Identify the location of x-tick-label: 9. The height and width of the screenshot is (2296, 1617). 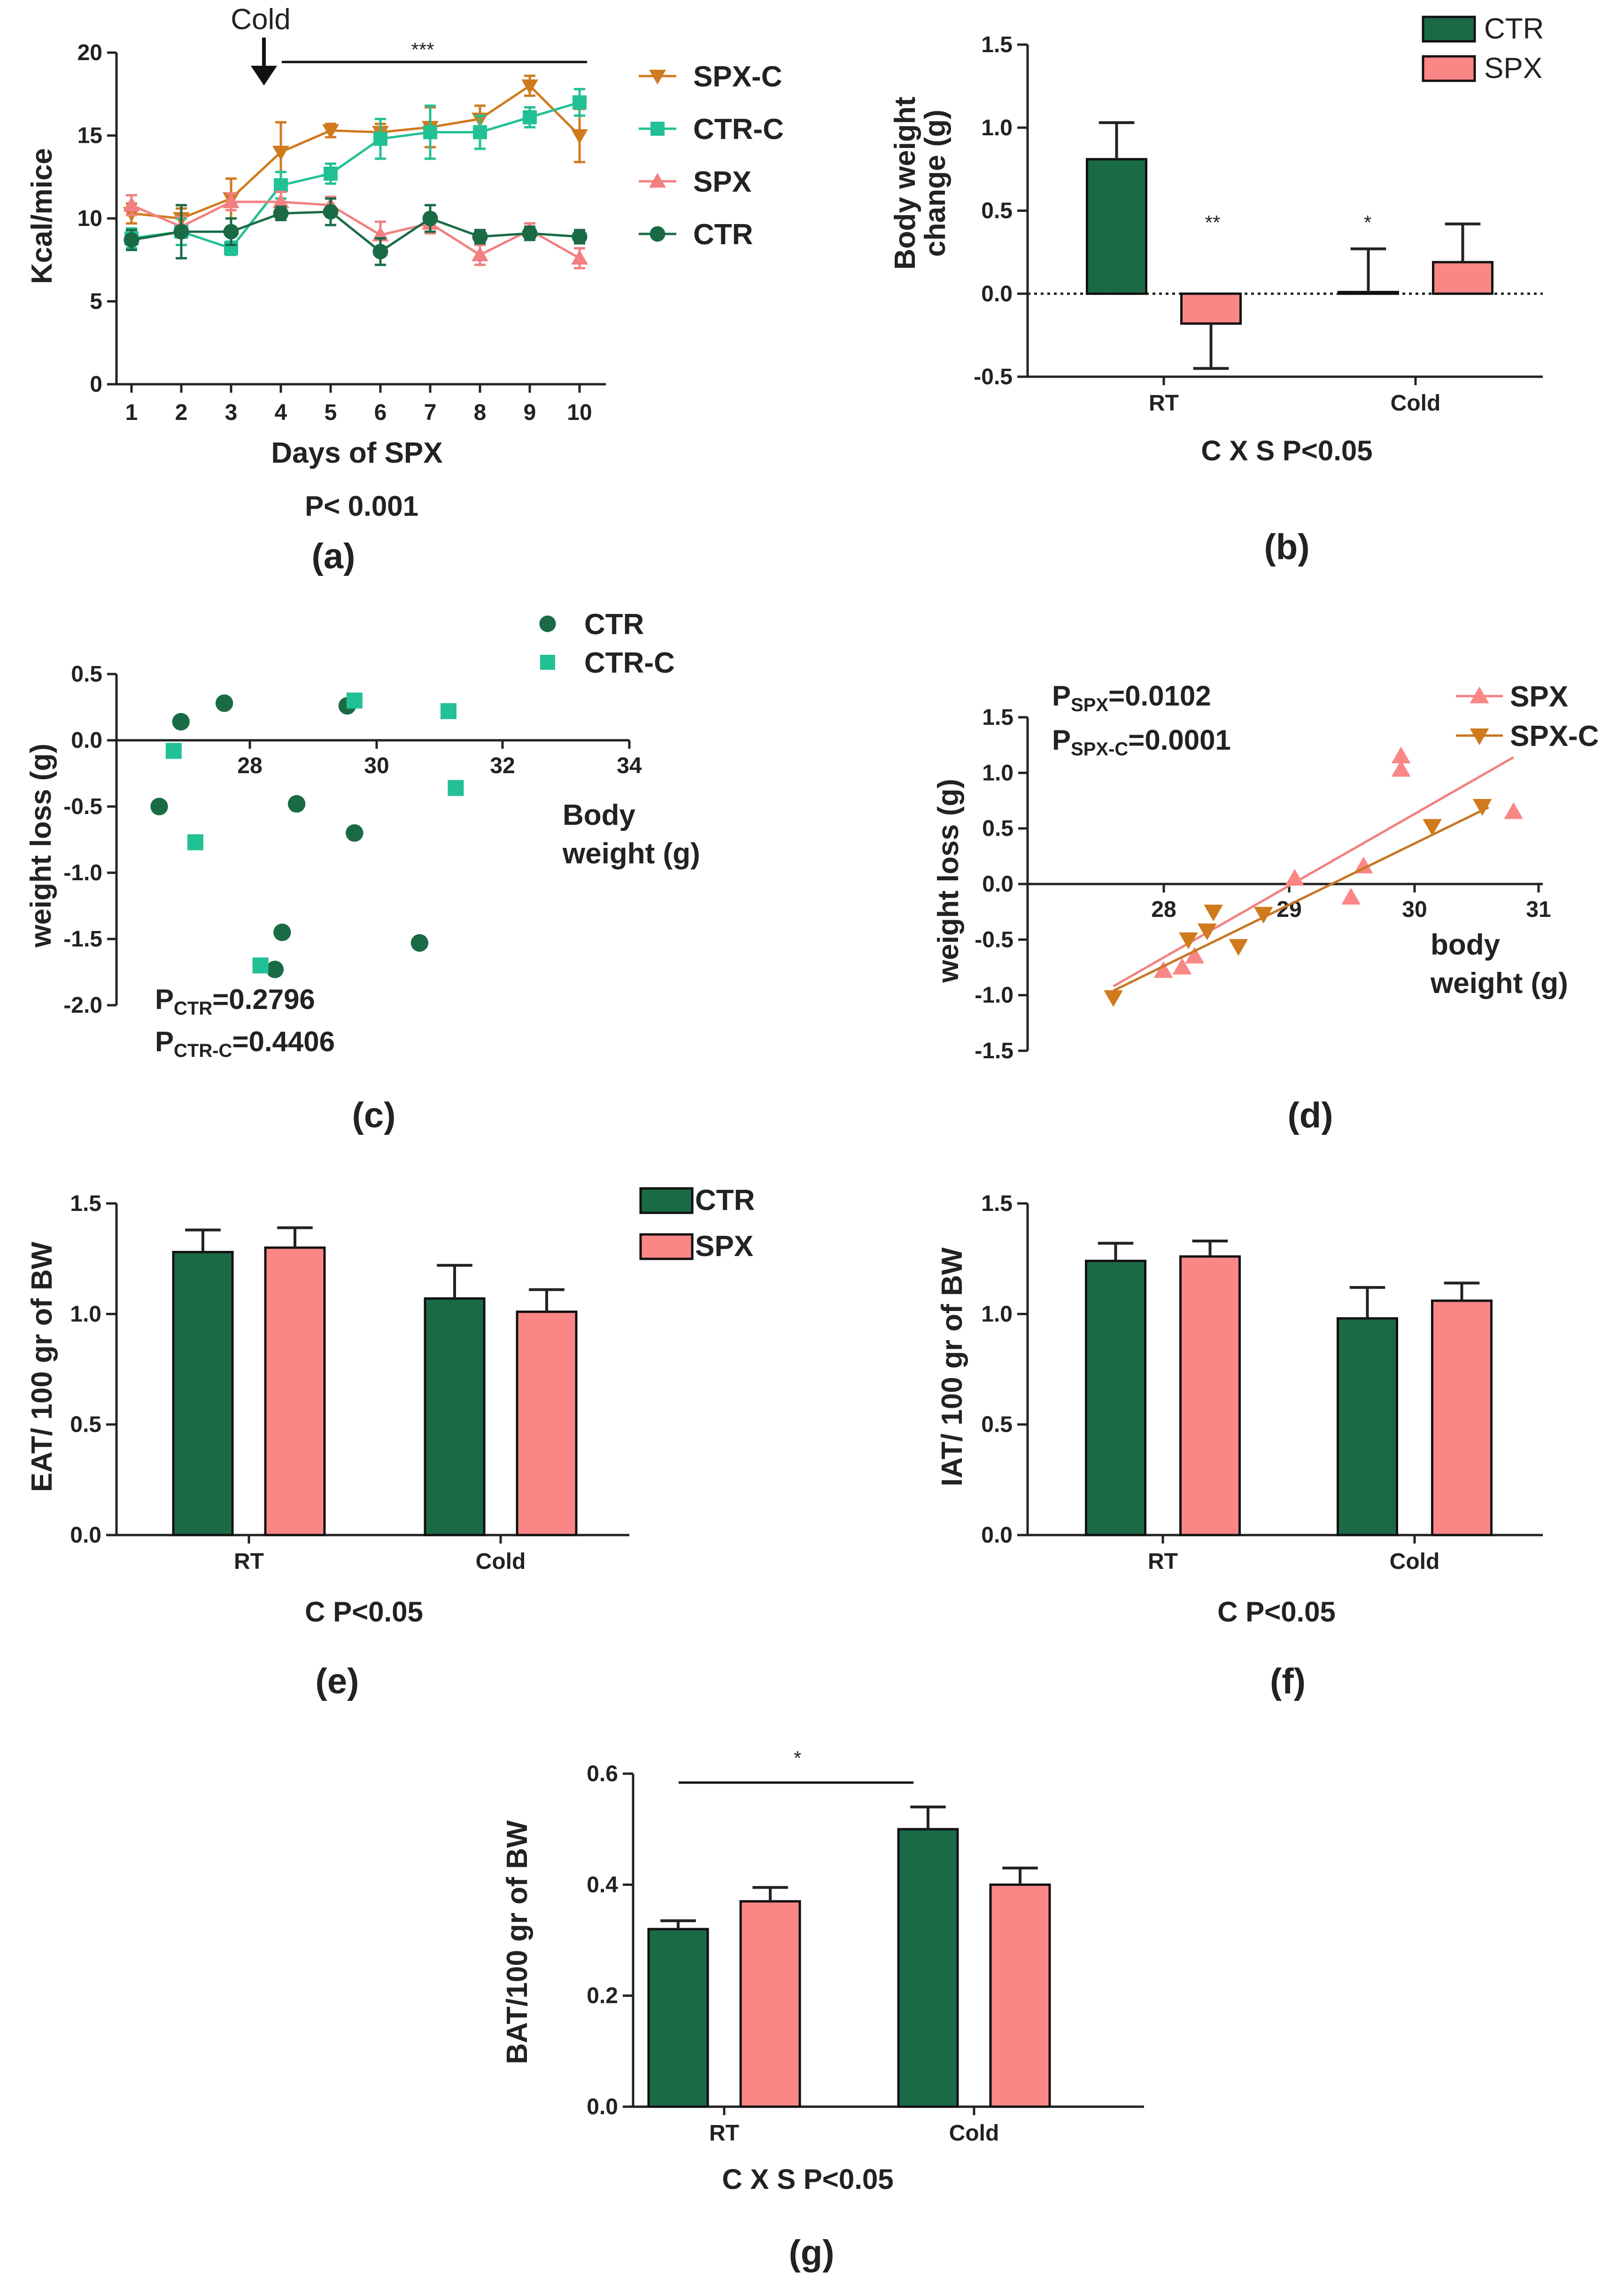
(530, 412).